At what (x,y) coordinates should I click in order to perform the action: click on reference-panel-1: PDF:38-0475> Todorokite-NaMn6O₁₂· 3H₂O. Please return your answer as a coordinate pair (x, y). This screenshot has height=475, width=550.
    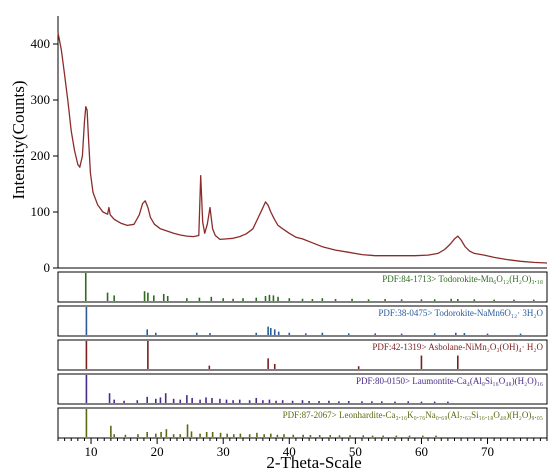
    Looking at the image, I should click on (302, 321).